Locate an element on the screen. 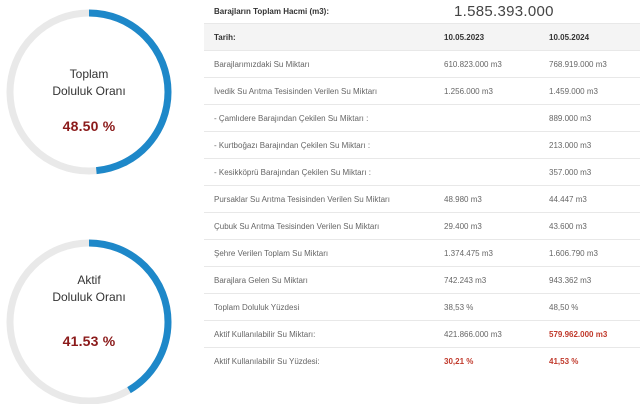 This screenshot has width=640, height=404. active-gauge-title-line1: Aktif is located at coordinates (89, 280).